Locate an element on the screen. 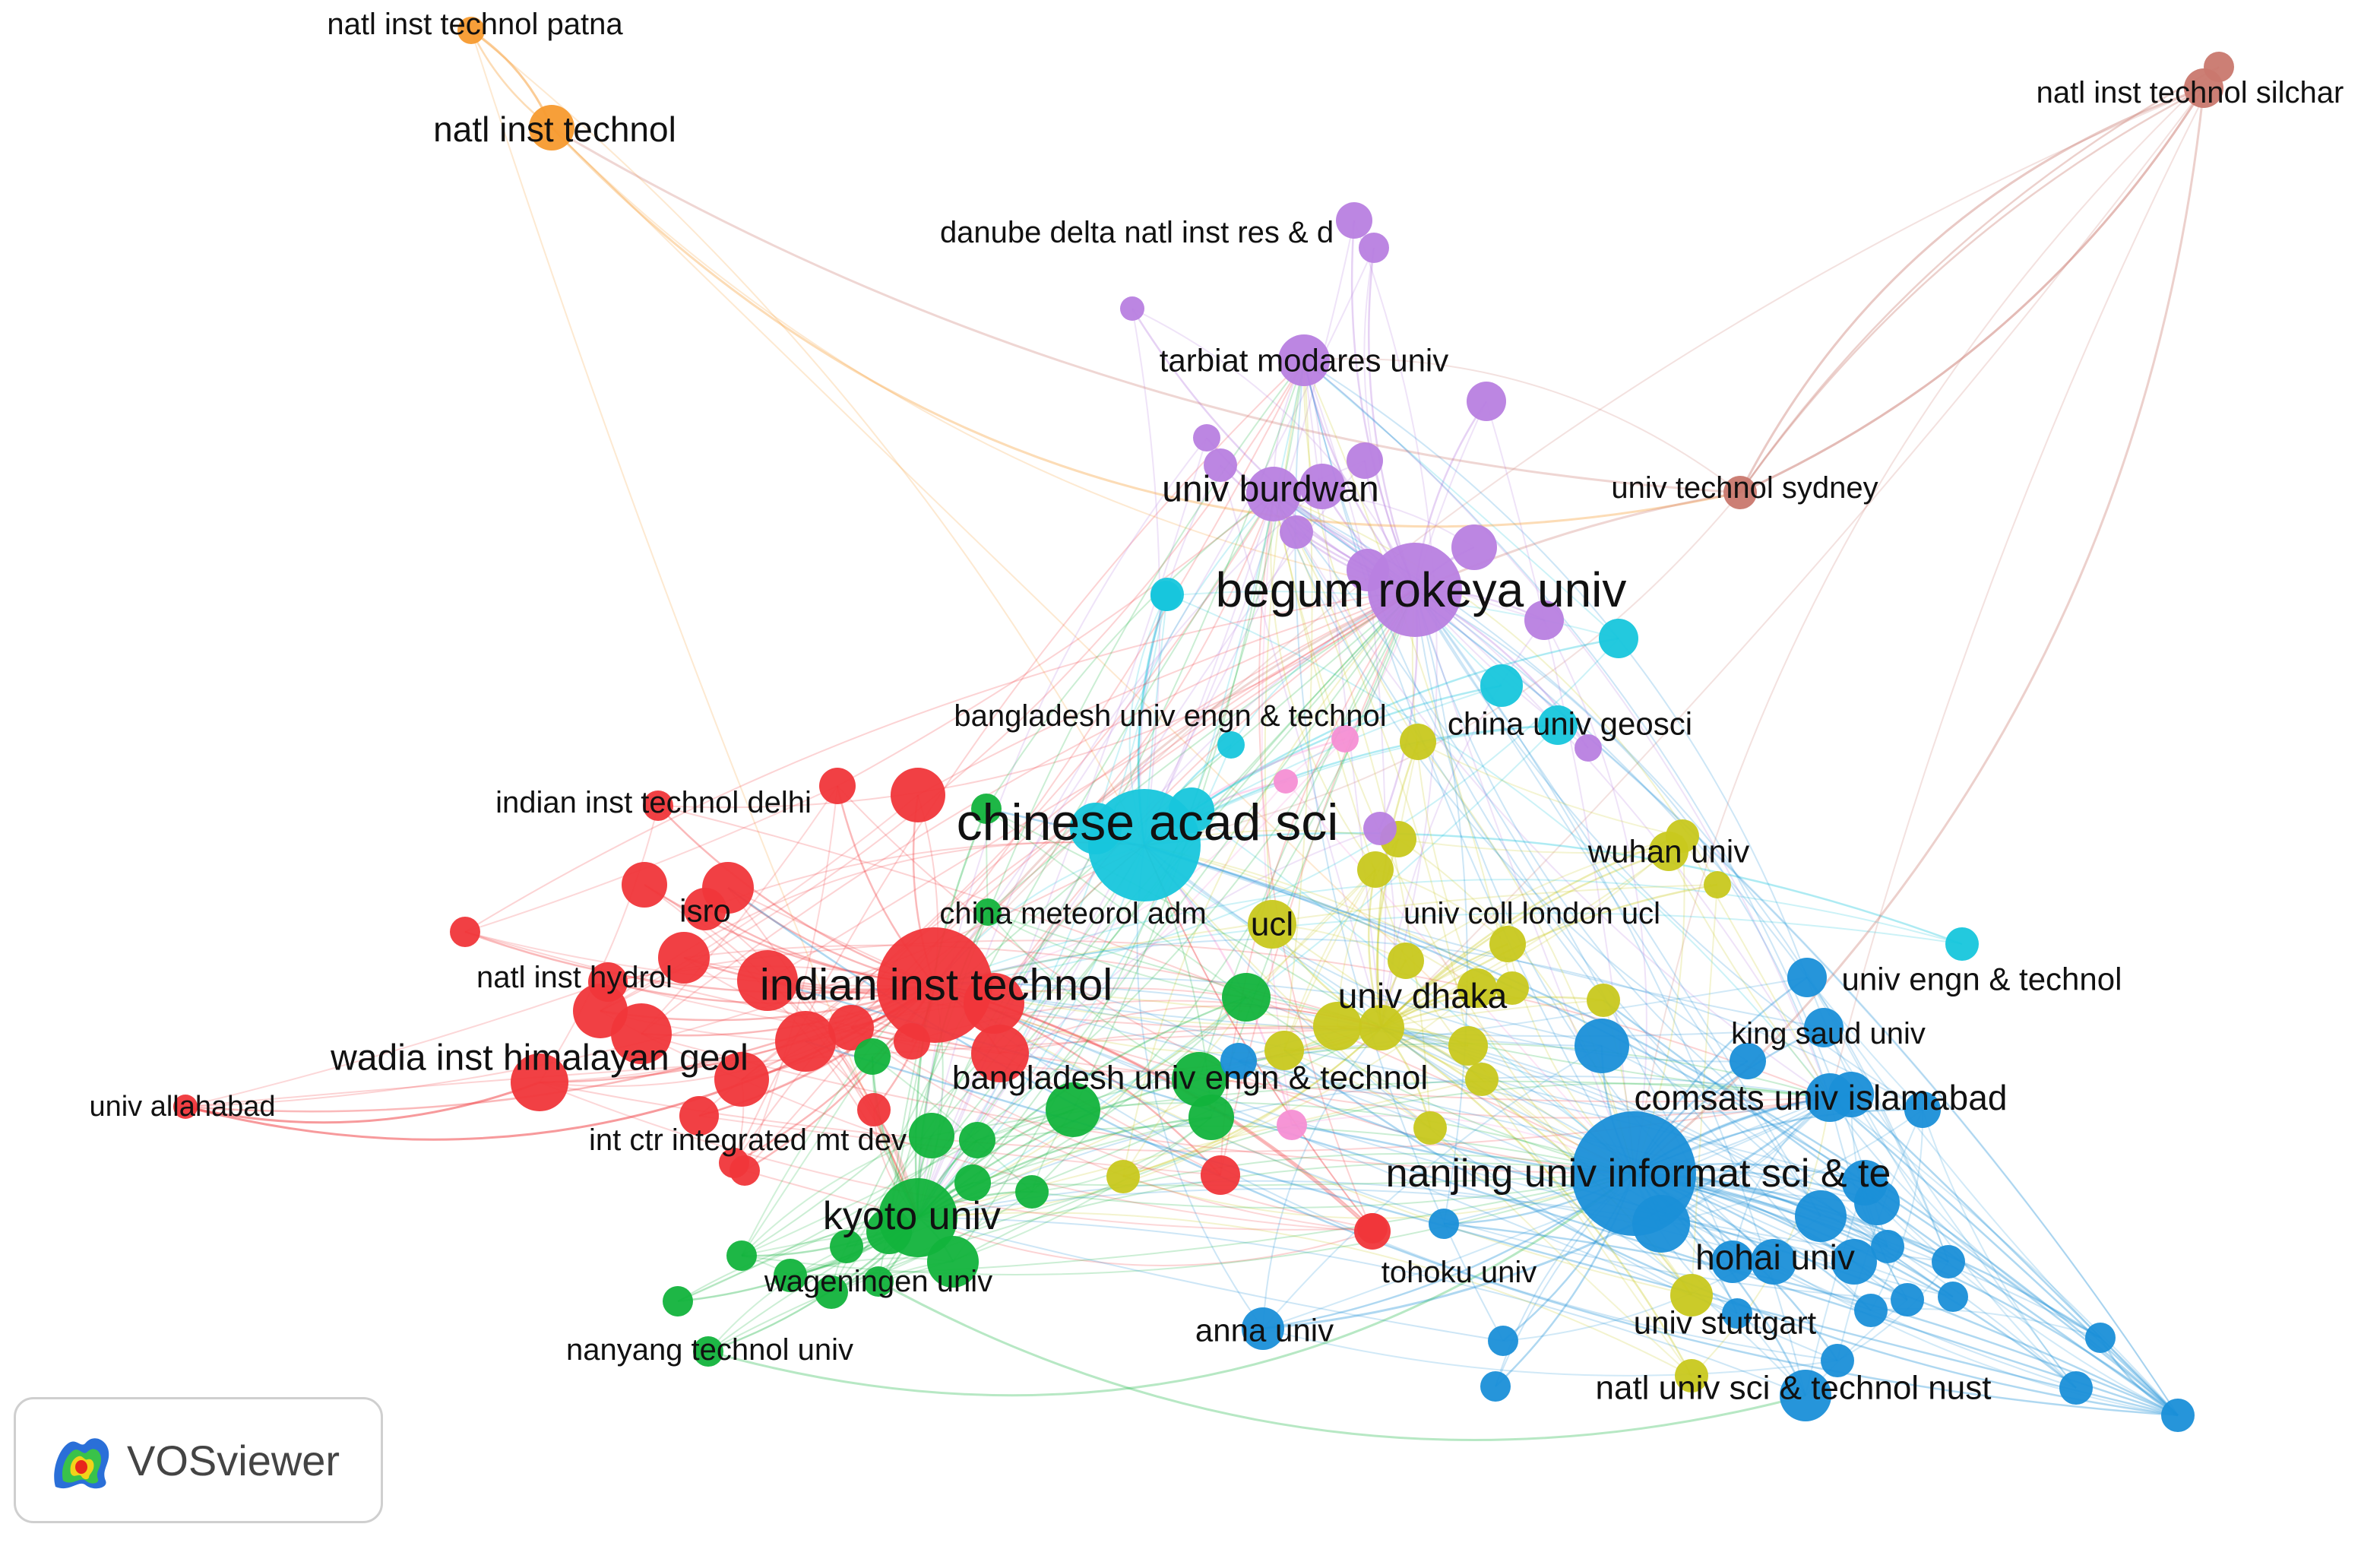 The width and height of the screenshot is (2380, 1543). node-bubble-univ-allahabad is located at coordinates (185, 1107).